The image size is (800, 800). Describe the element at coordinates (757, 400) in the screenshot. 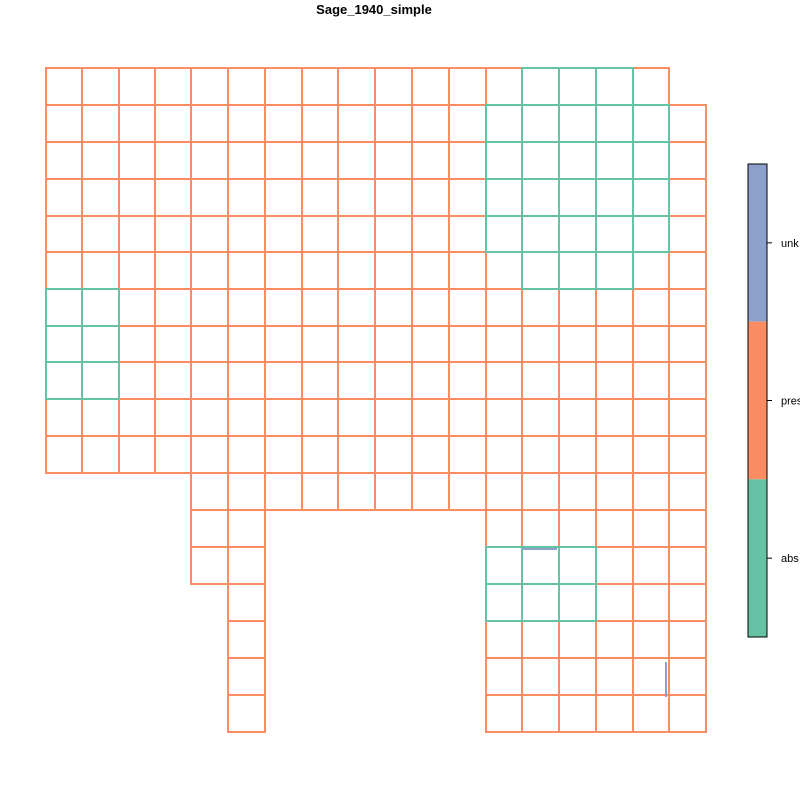

I see `legend-swatch-pres` at that location.